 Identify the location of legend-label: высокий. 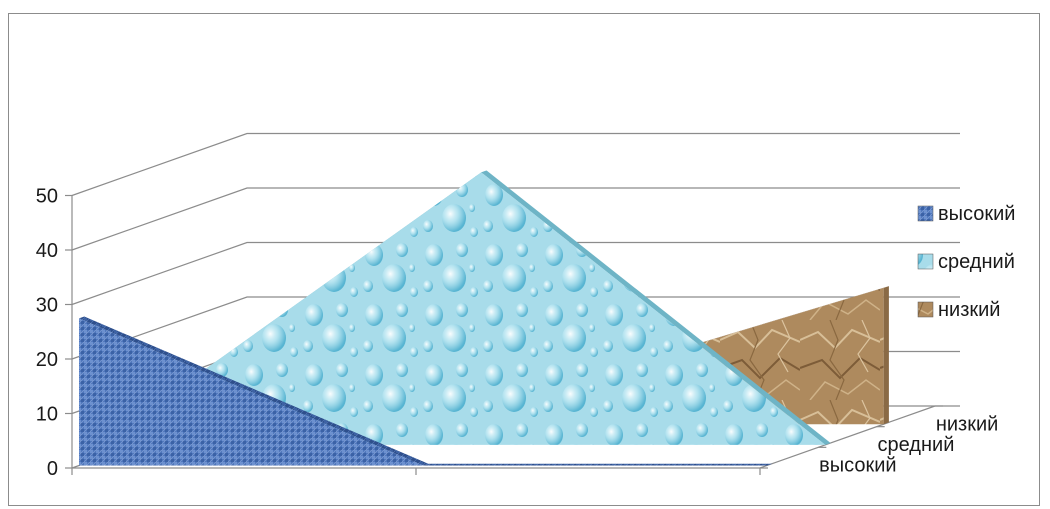
(976, 214).